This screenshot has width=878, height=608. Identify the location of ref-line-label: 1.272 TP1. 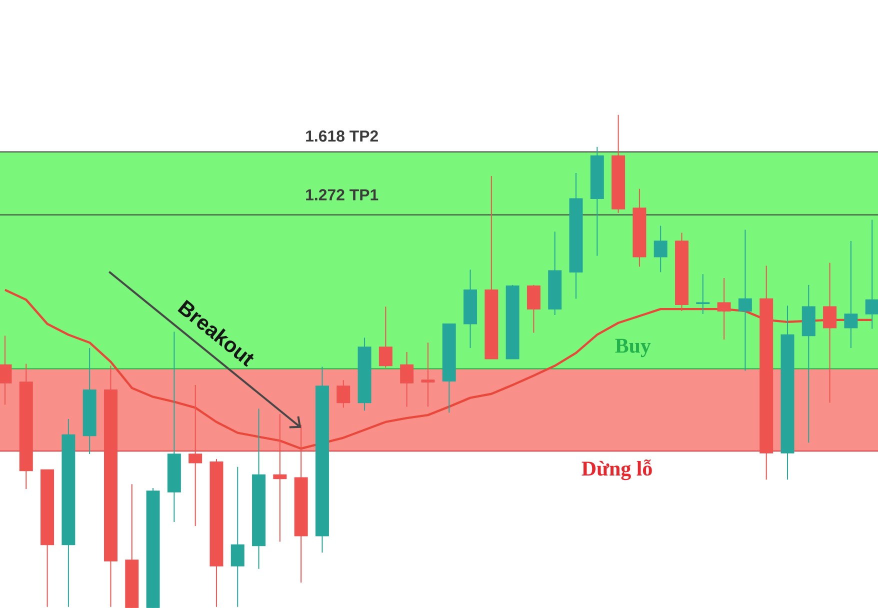
(342, 194).